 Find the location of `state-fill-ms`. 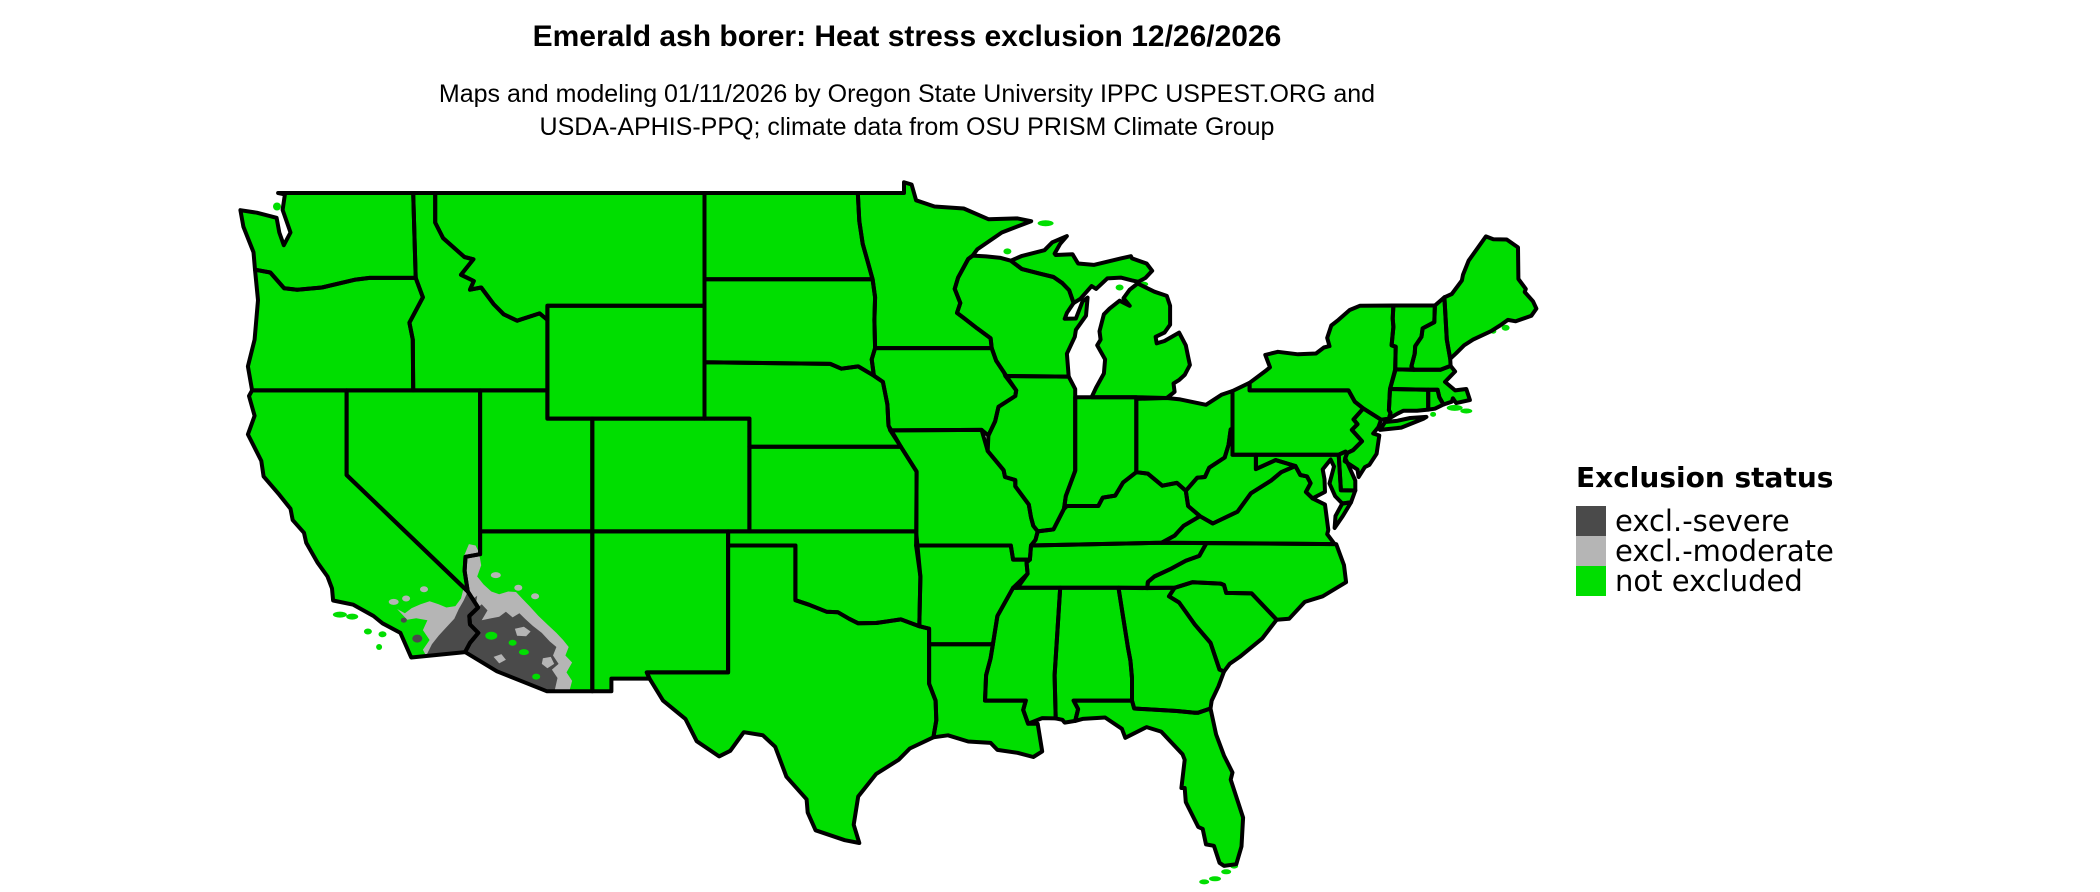

state-fill-ms is located at coordinates (1023, 655).